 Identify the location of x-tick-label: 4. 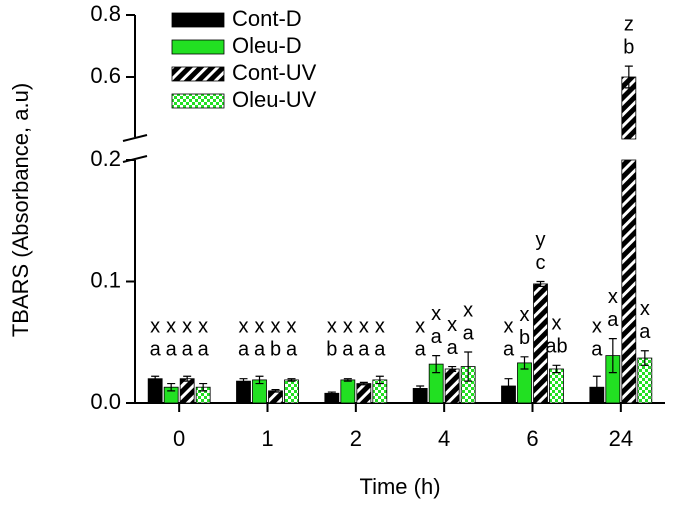
(444, 438).